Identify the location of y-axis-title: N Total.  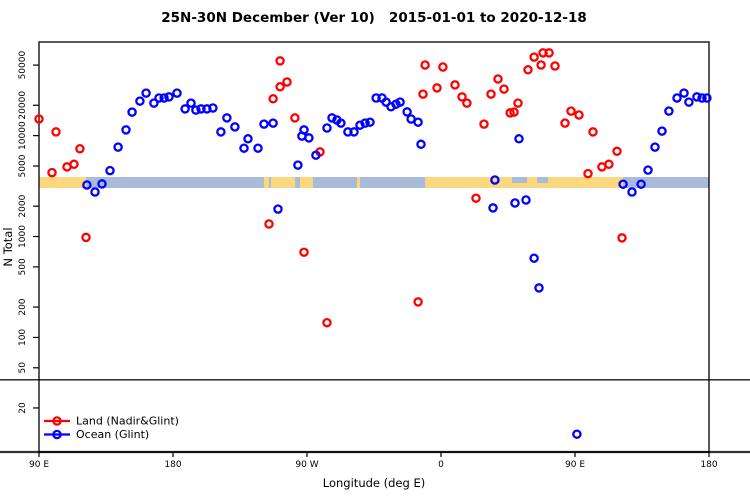
(8, 246).